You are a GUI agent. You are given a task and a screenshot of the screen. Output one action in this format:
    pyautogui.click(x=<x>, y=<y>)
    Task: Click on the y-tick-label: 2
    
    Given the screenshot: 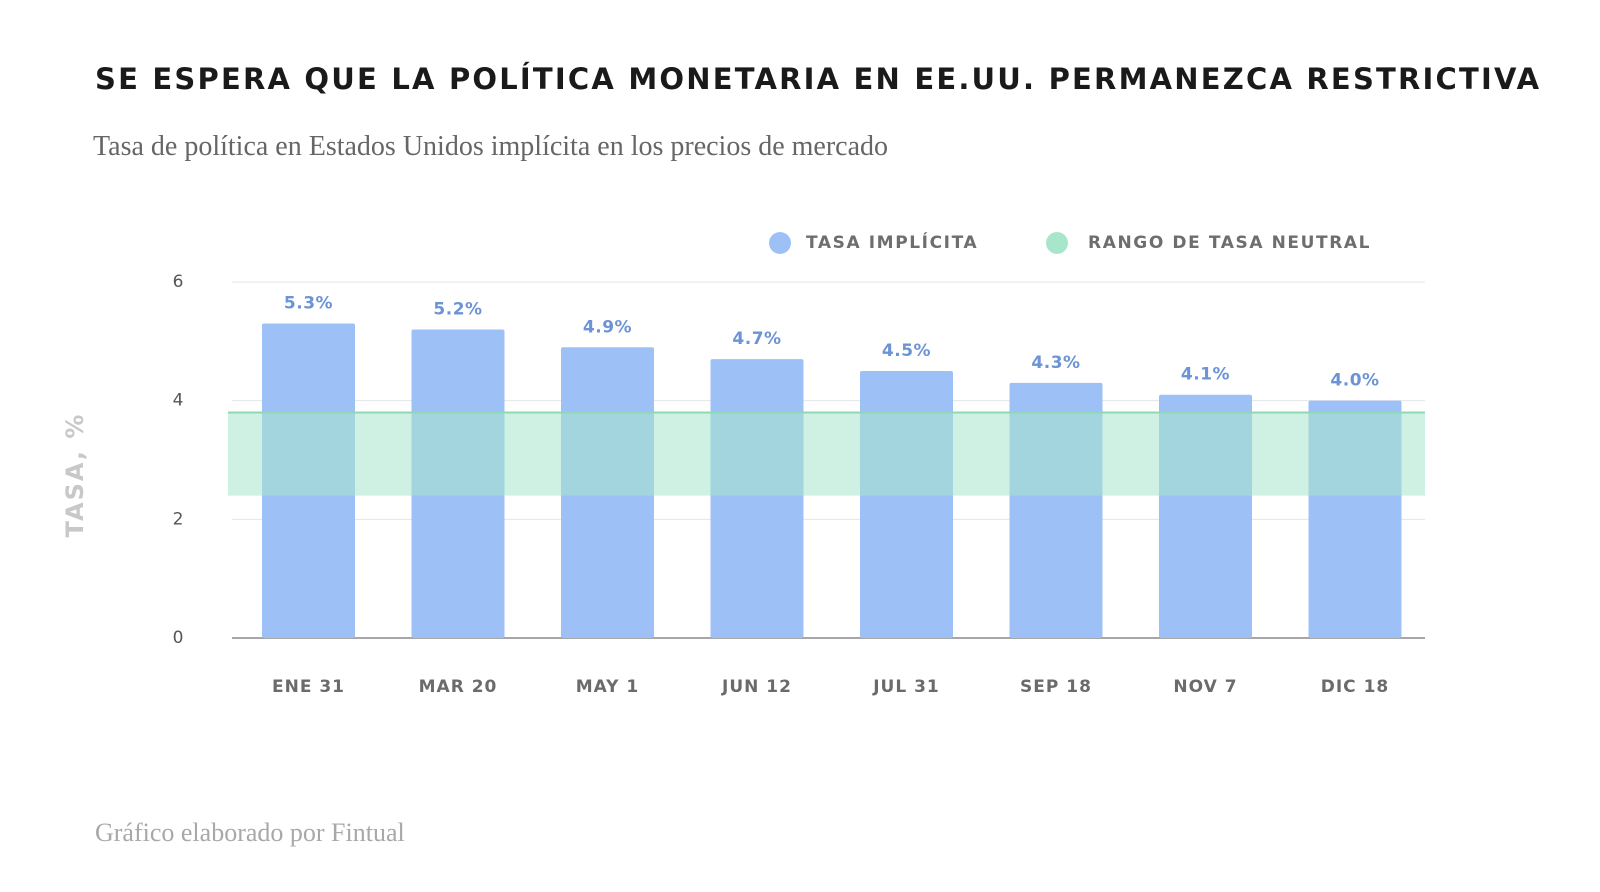 What is the action you would take?
    pyautogui.click(x=178, y=519)
    